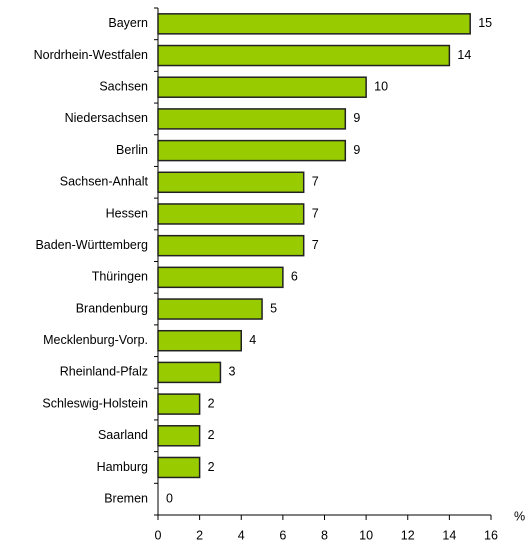 This screenshot has height=550, width=526. What do you see at coordinates (273, 308) in the screenshot?
I see `data-label: 5` at bounding box center [273, 308].